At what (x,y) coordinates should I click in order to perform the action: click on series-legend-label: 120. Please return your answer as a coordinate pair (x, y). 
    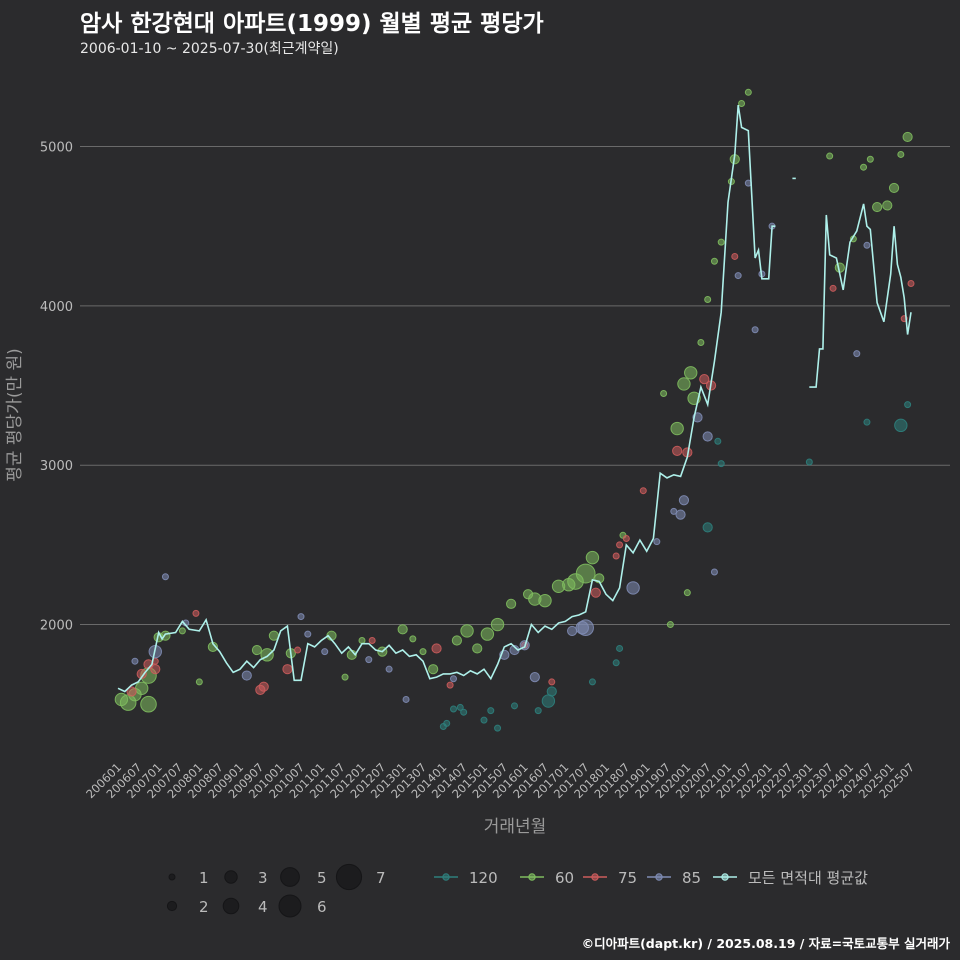
    Looking at the image, I should click on (483, 878).